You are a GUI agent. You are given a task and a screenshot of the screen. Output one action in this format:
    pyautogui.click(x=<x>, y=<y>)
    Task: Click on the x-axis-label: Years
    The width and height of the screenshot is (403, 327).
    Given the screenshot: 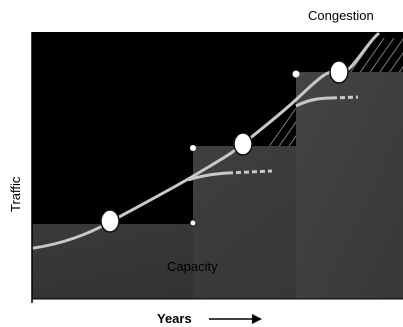 What is the action you would take?
    pyautogui.click(x=174, y=318)
    